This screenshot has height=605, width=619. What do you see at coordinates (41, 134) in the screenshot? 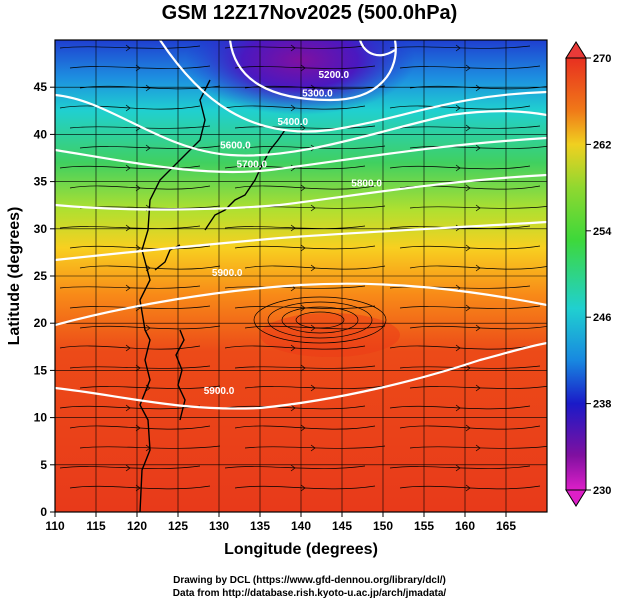
I see `y-tick-label: 40` at bounding box center [41, 134].